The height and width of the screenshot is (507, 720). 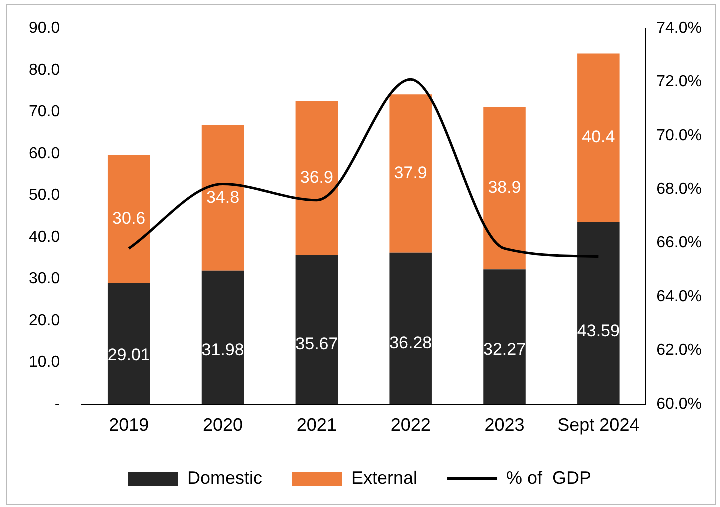 I want to click on data-label: 30.6, so click(x=129, y=218).